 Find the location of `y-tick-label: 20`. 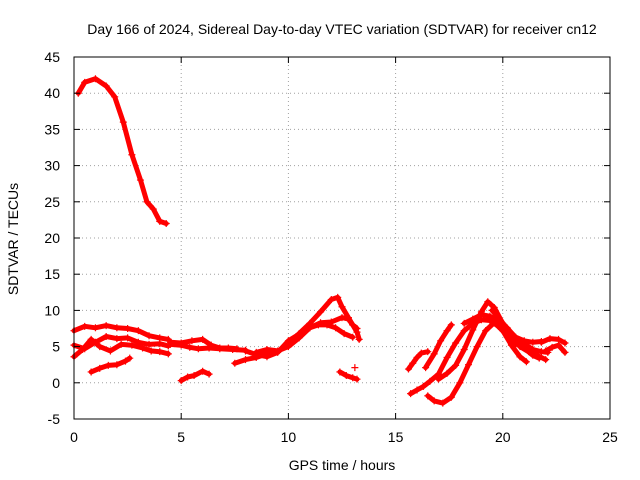

y-tick-label: 20 is located at coordinates (52, 238).